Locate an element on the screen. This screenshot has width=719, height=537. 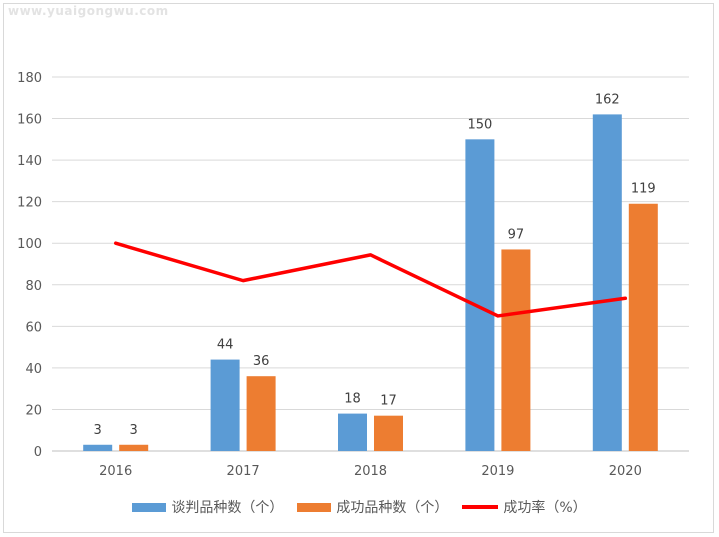
legend-item-negotiated: 谈判品种数（个） is located at coordinates (207, 507).